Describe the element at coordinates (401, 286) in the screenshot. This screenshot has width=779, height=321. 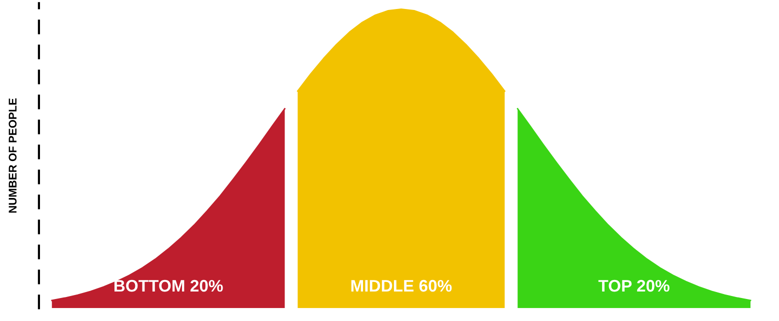
I see `series-label: MIDDLE 60%` at that location.